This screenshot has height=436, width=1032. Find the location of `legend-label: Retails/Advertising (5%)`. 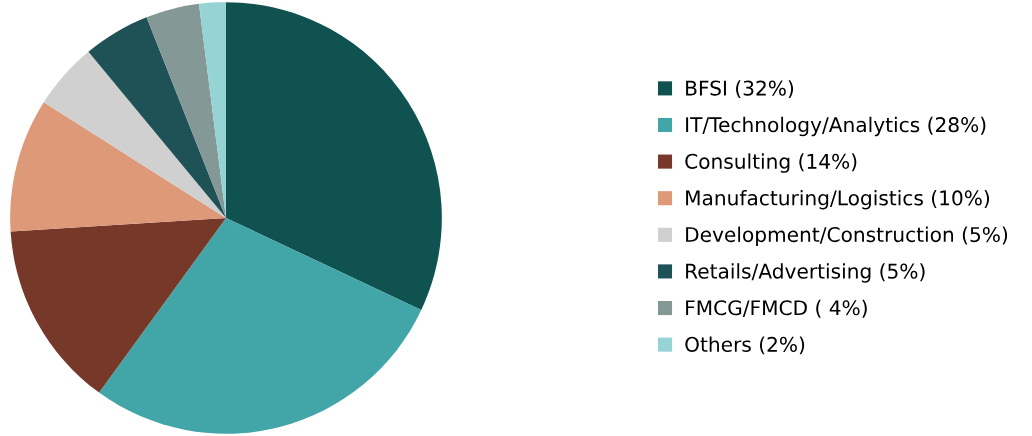

legend-label: Retails/Advertising (5%) is located at coordinates (805, 273).